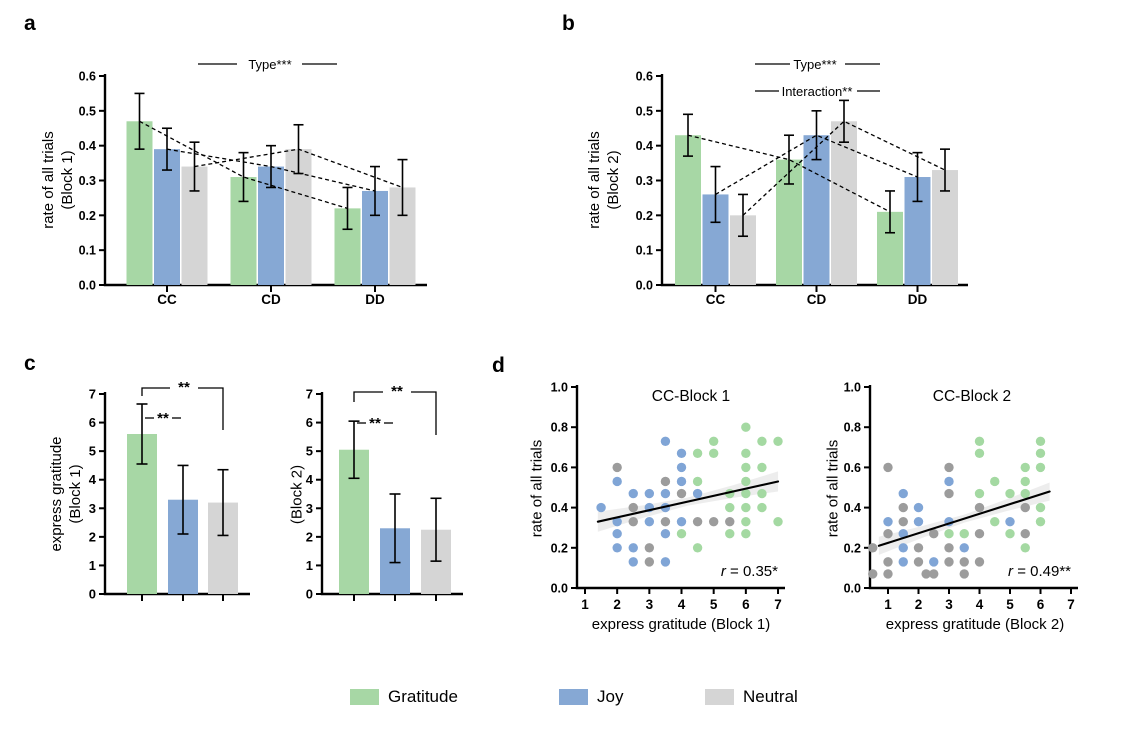 This screenshot has height=733, width=1139. What do you see at coordinates (681, 624) in the screenshot?
I see `scatter1-xlabel: express gratitude (Block 1)` at bounding box center [681, 624].